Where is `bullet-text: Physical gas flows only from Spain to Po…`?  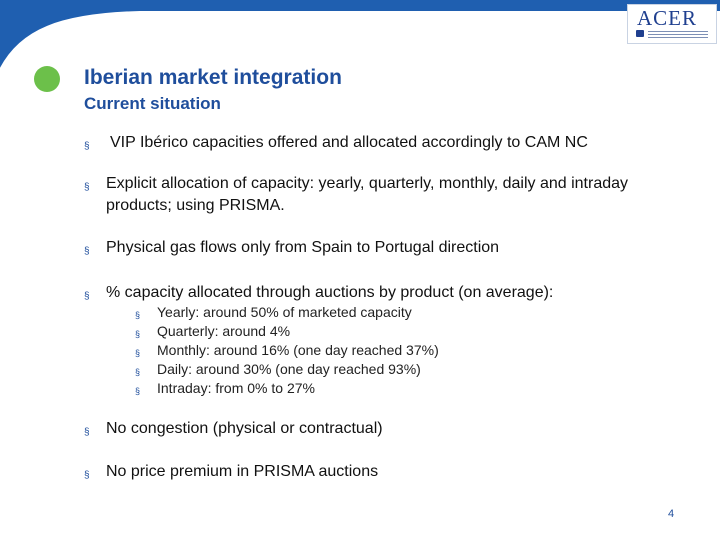 bullet-text: Physical gas flows only from Spain to Po… is located at coordinates (303, 247).